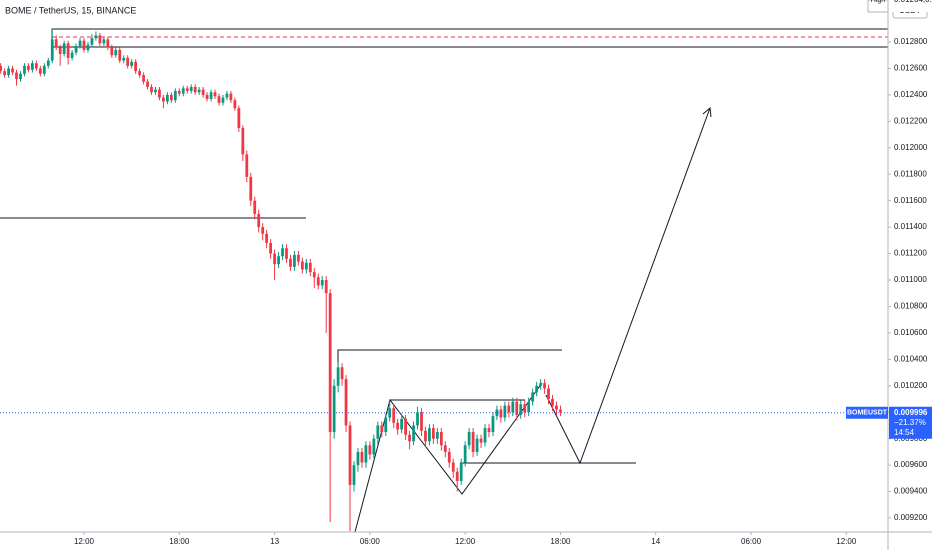 The width and height of the screenshot is (932, 550). I want to click on last-price-box, so click(910, 422).